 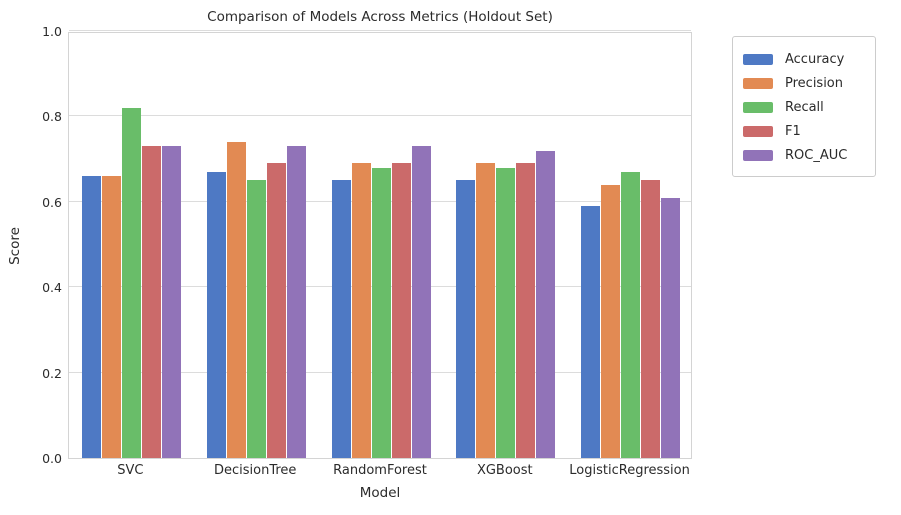 I want to click on gridline-1.0, so click(x=380, y=30).